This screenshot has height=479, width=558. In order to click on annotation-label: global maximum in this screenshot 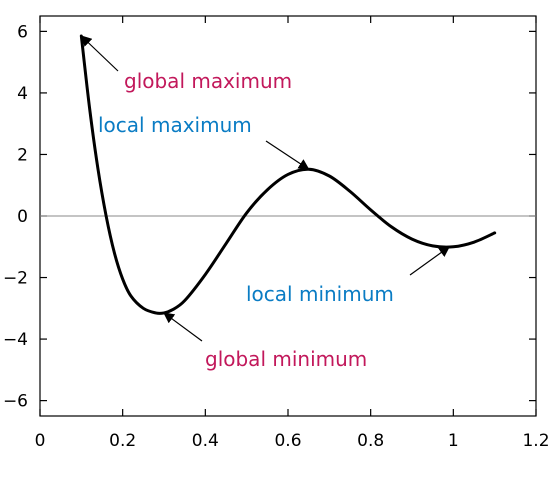, I will do `click(208, 81)`.